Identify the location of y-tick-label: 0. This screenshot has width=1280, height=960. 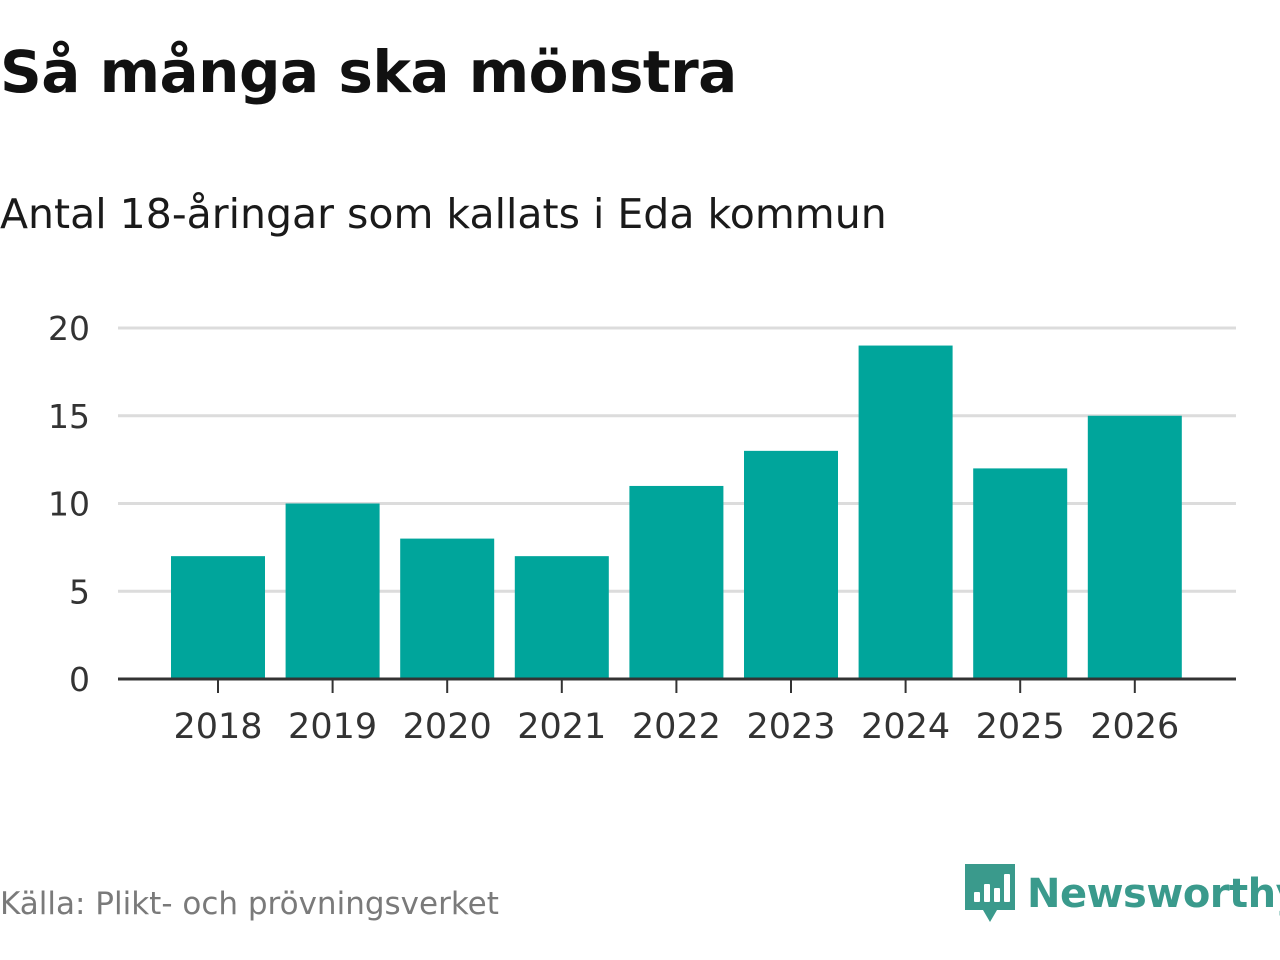
(79, 679).